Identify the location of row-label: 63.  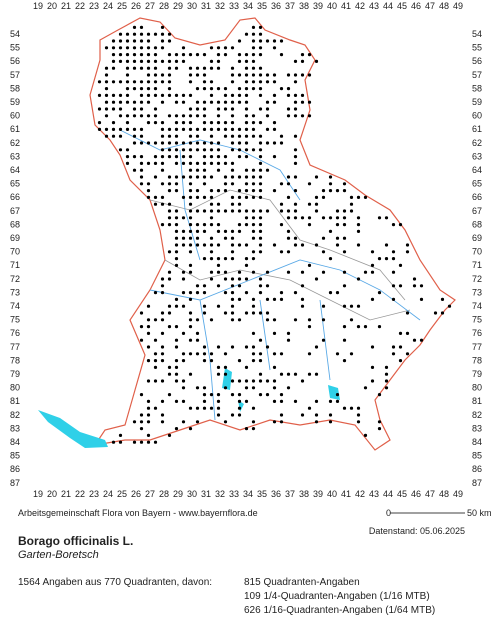
(477, 156).